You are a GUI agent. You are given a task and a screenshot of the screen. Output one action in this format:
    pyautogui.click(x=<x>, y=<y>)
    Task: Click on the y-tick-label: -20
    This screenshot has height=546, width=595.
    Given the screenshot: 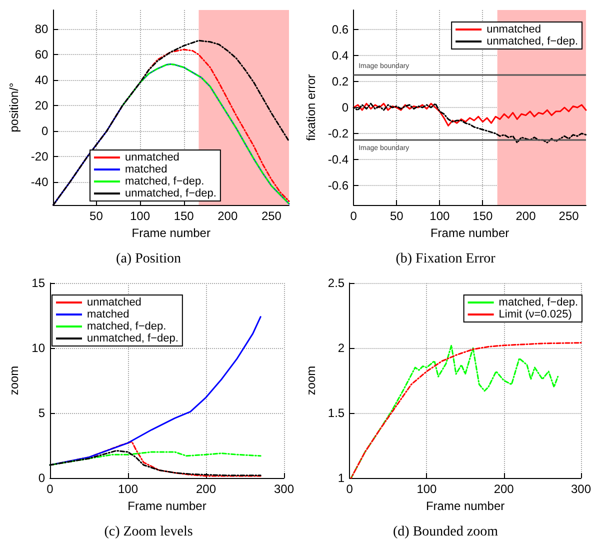 What is the action you would take?
    pyautogui.click(x=39, y=157)
    